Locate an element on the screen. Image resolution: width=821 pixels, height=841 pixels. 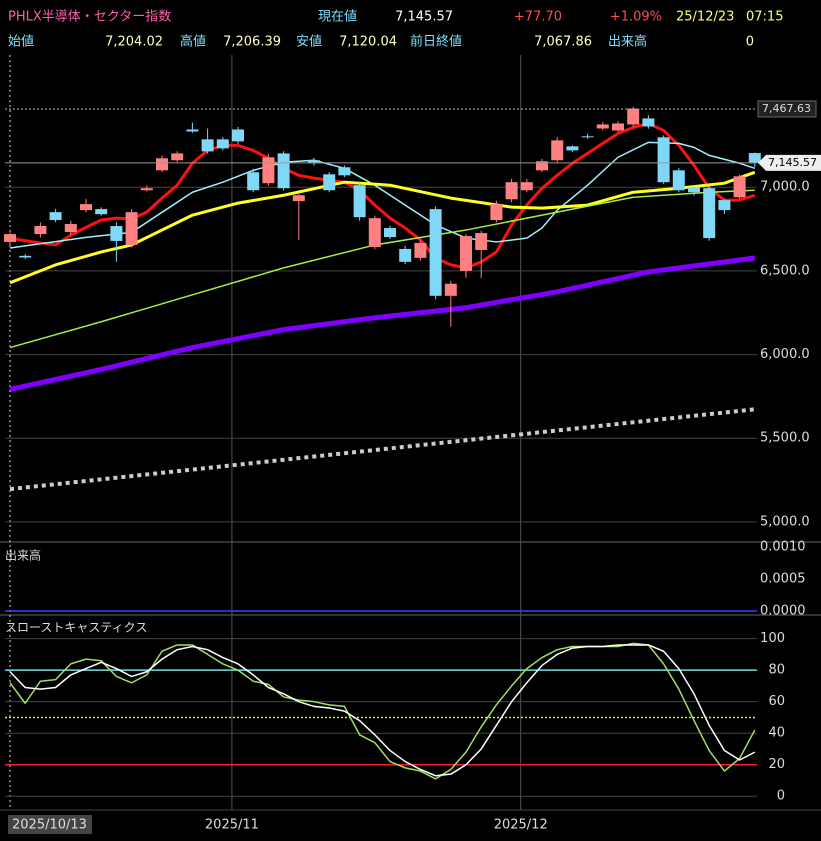
header-value: 0 is located at coordinates (750, 42).